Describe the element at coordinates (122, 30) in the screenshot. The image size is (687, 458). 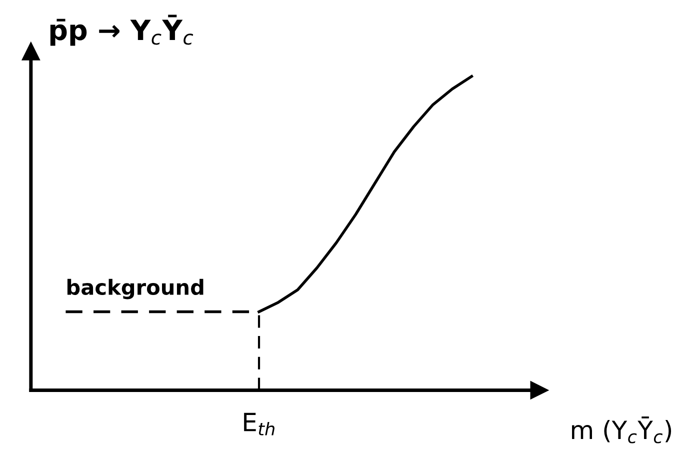
I see `chart-title: p̄p → Y$_{c}$Ȳ$_{c}$` at that location.